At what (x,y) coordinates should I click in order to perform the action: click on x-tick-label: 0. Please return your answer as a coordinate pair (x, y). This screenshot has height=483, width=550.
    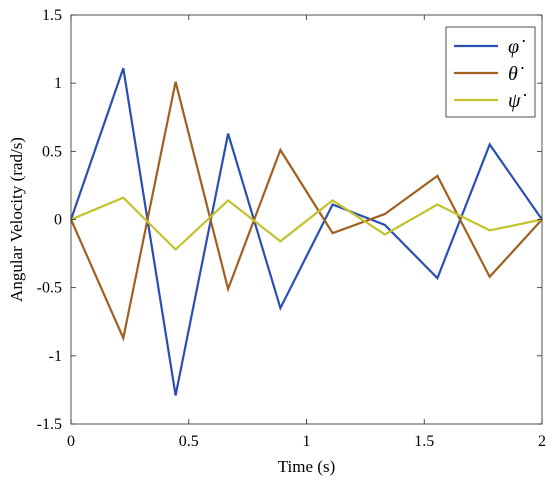
    Looking at the image, I should click on (71, 441).